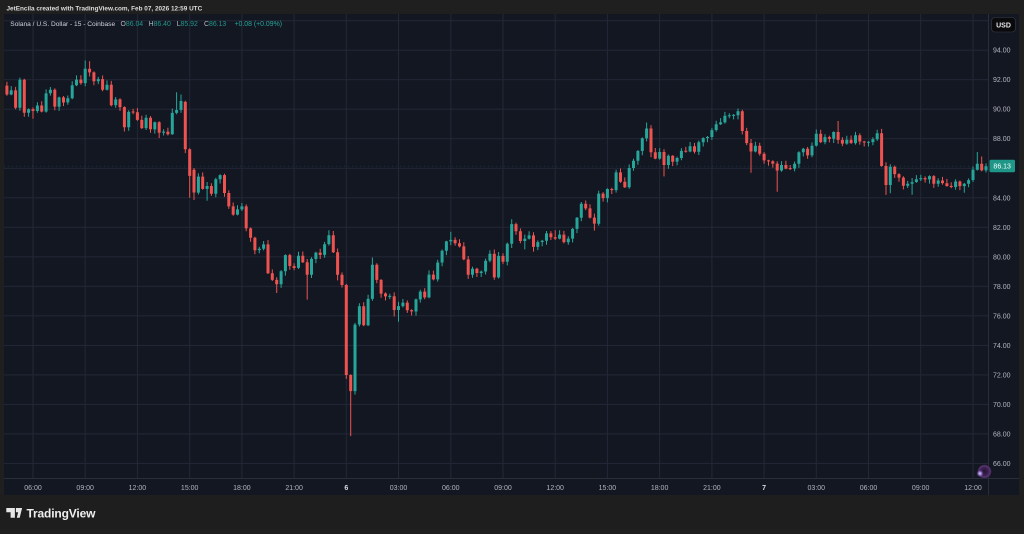  What do you see at coordinates (1002, 167) in the screenshot?
I see `svg-text: 86.13` at bounding box center [1002, 167].